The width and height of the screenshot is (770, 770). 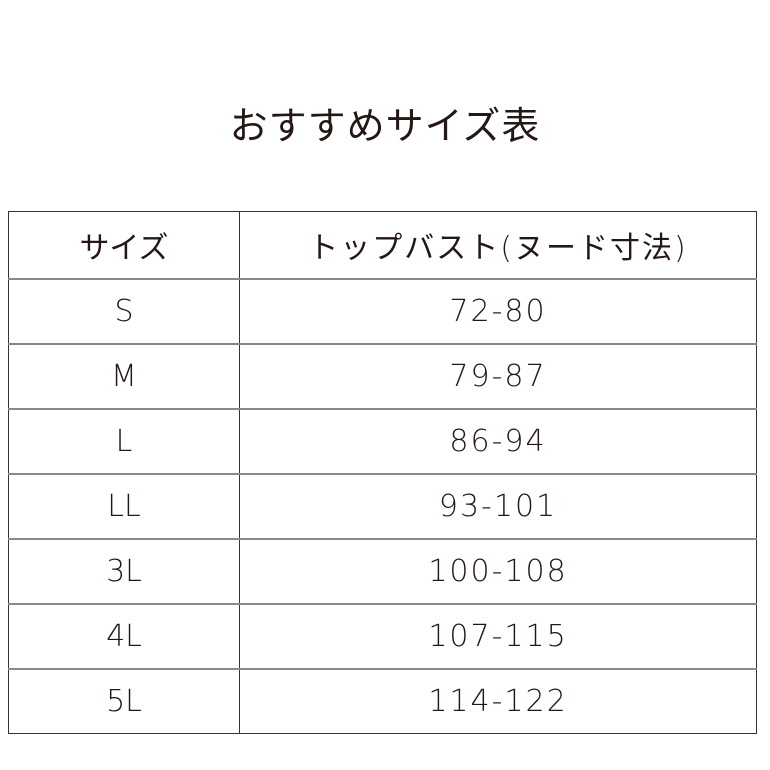 I want to click on table-header-row: サイズ トップバスト(ヌード寸法), so click(x=382, y=245).